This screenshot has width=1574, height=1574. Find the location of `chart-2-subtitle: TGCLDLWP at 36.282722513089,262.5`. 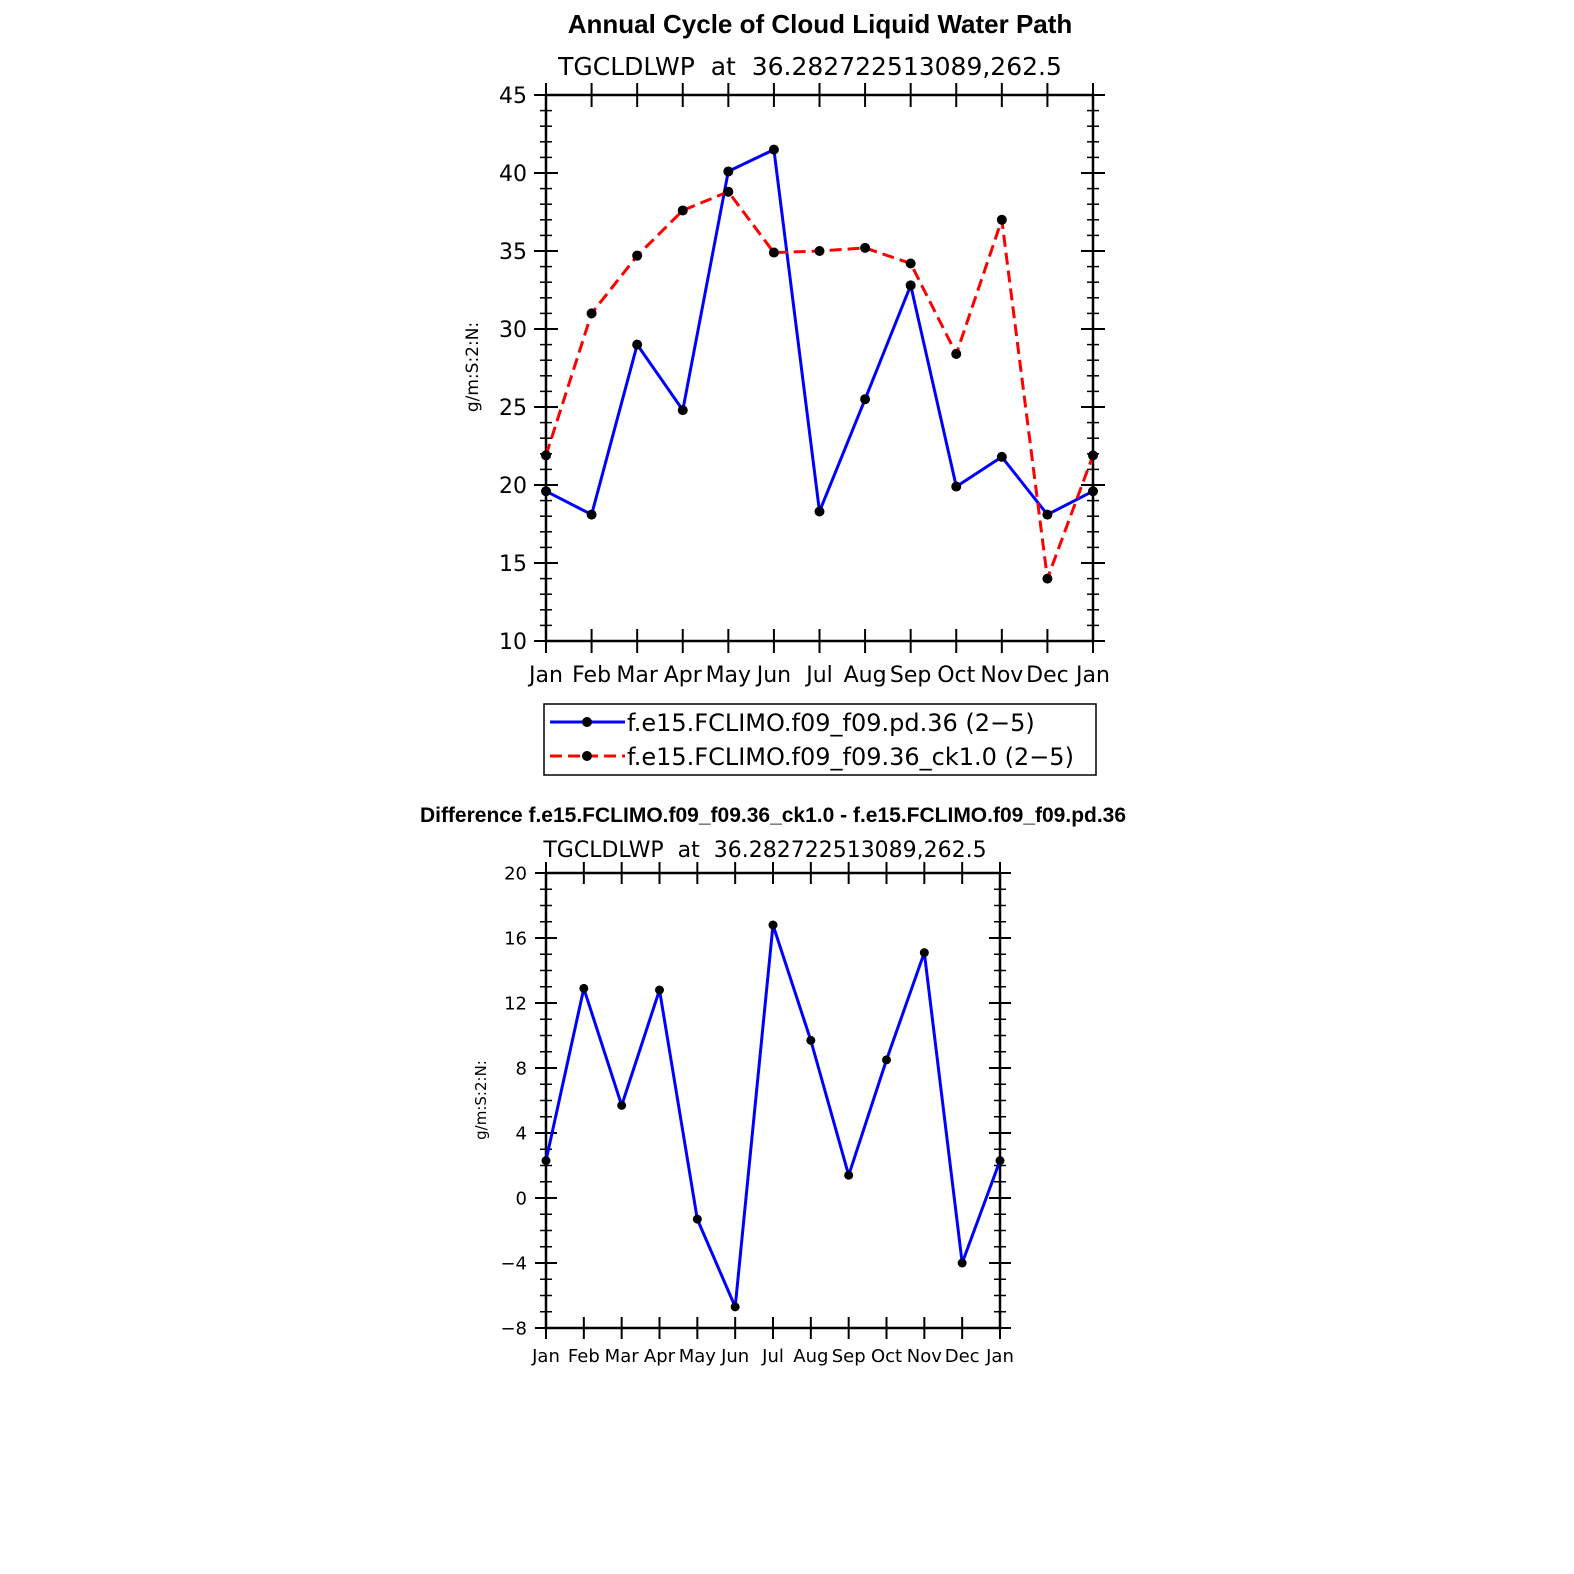

chart-2-subtitle: TGCLDLWP at 36.282722513089,262.5 is located at coordinates (764, 850).